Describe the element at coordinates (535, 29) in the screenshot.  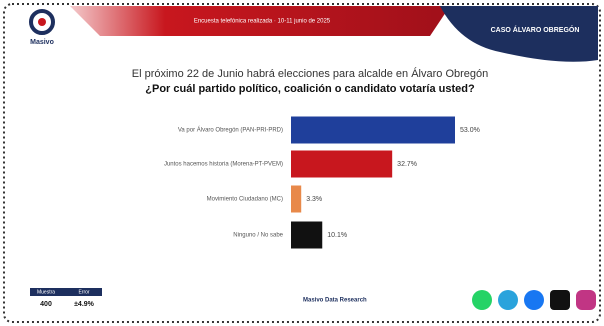
I see `case-label: CASO ÁLVARO OBREGÓN` at that location.